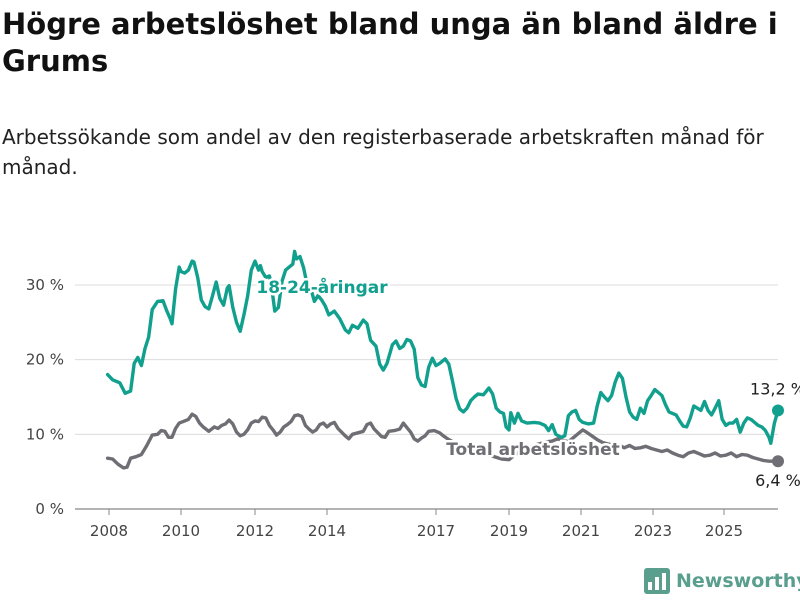  Describe the element at coordinates (45, 397) in the screenshot. I see `y-axis-ticks: 0 % 10 % 20 % 30 %` at that location.